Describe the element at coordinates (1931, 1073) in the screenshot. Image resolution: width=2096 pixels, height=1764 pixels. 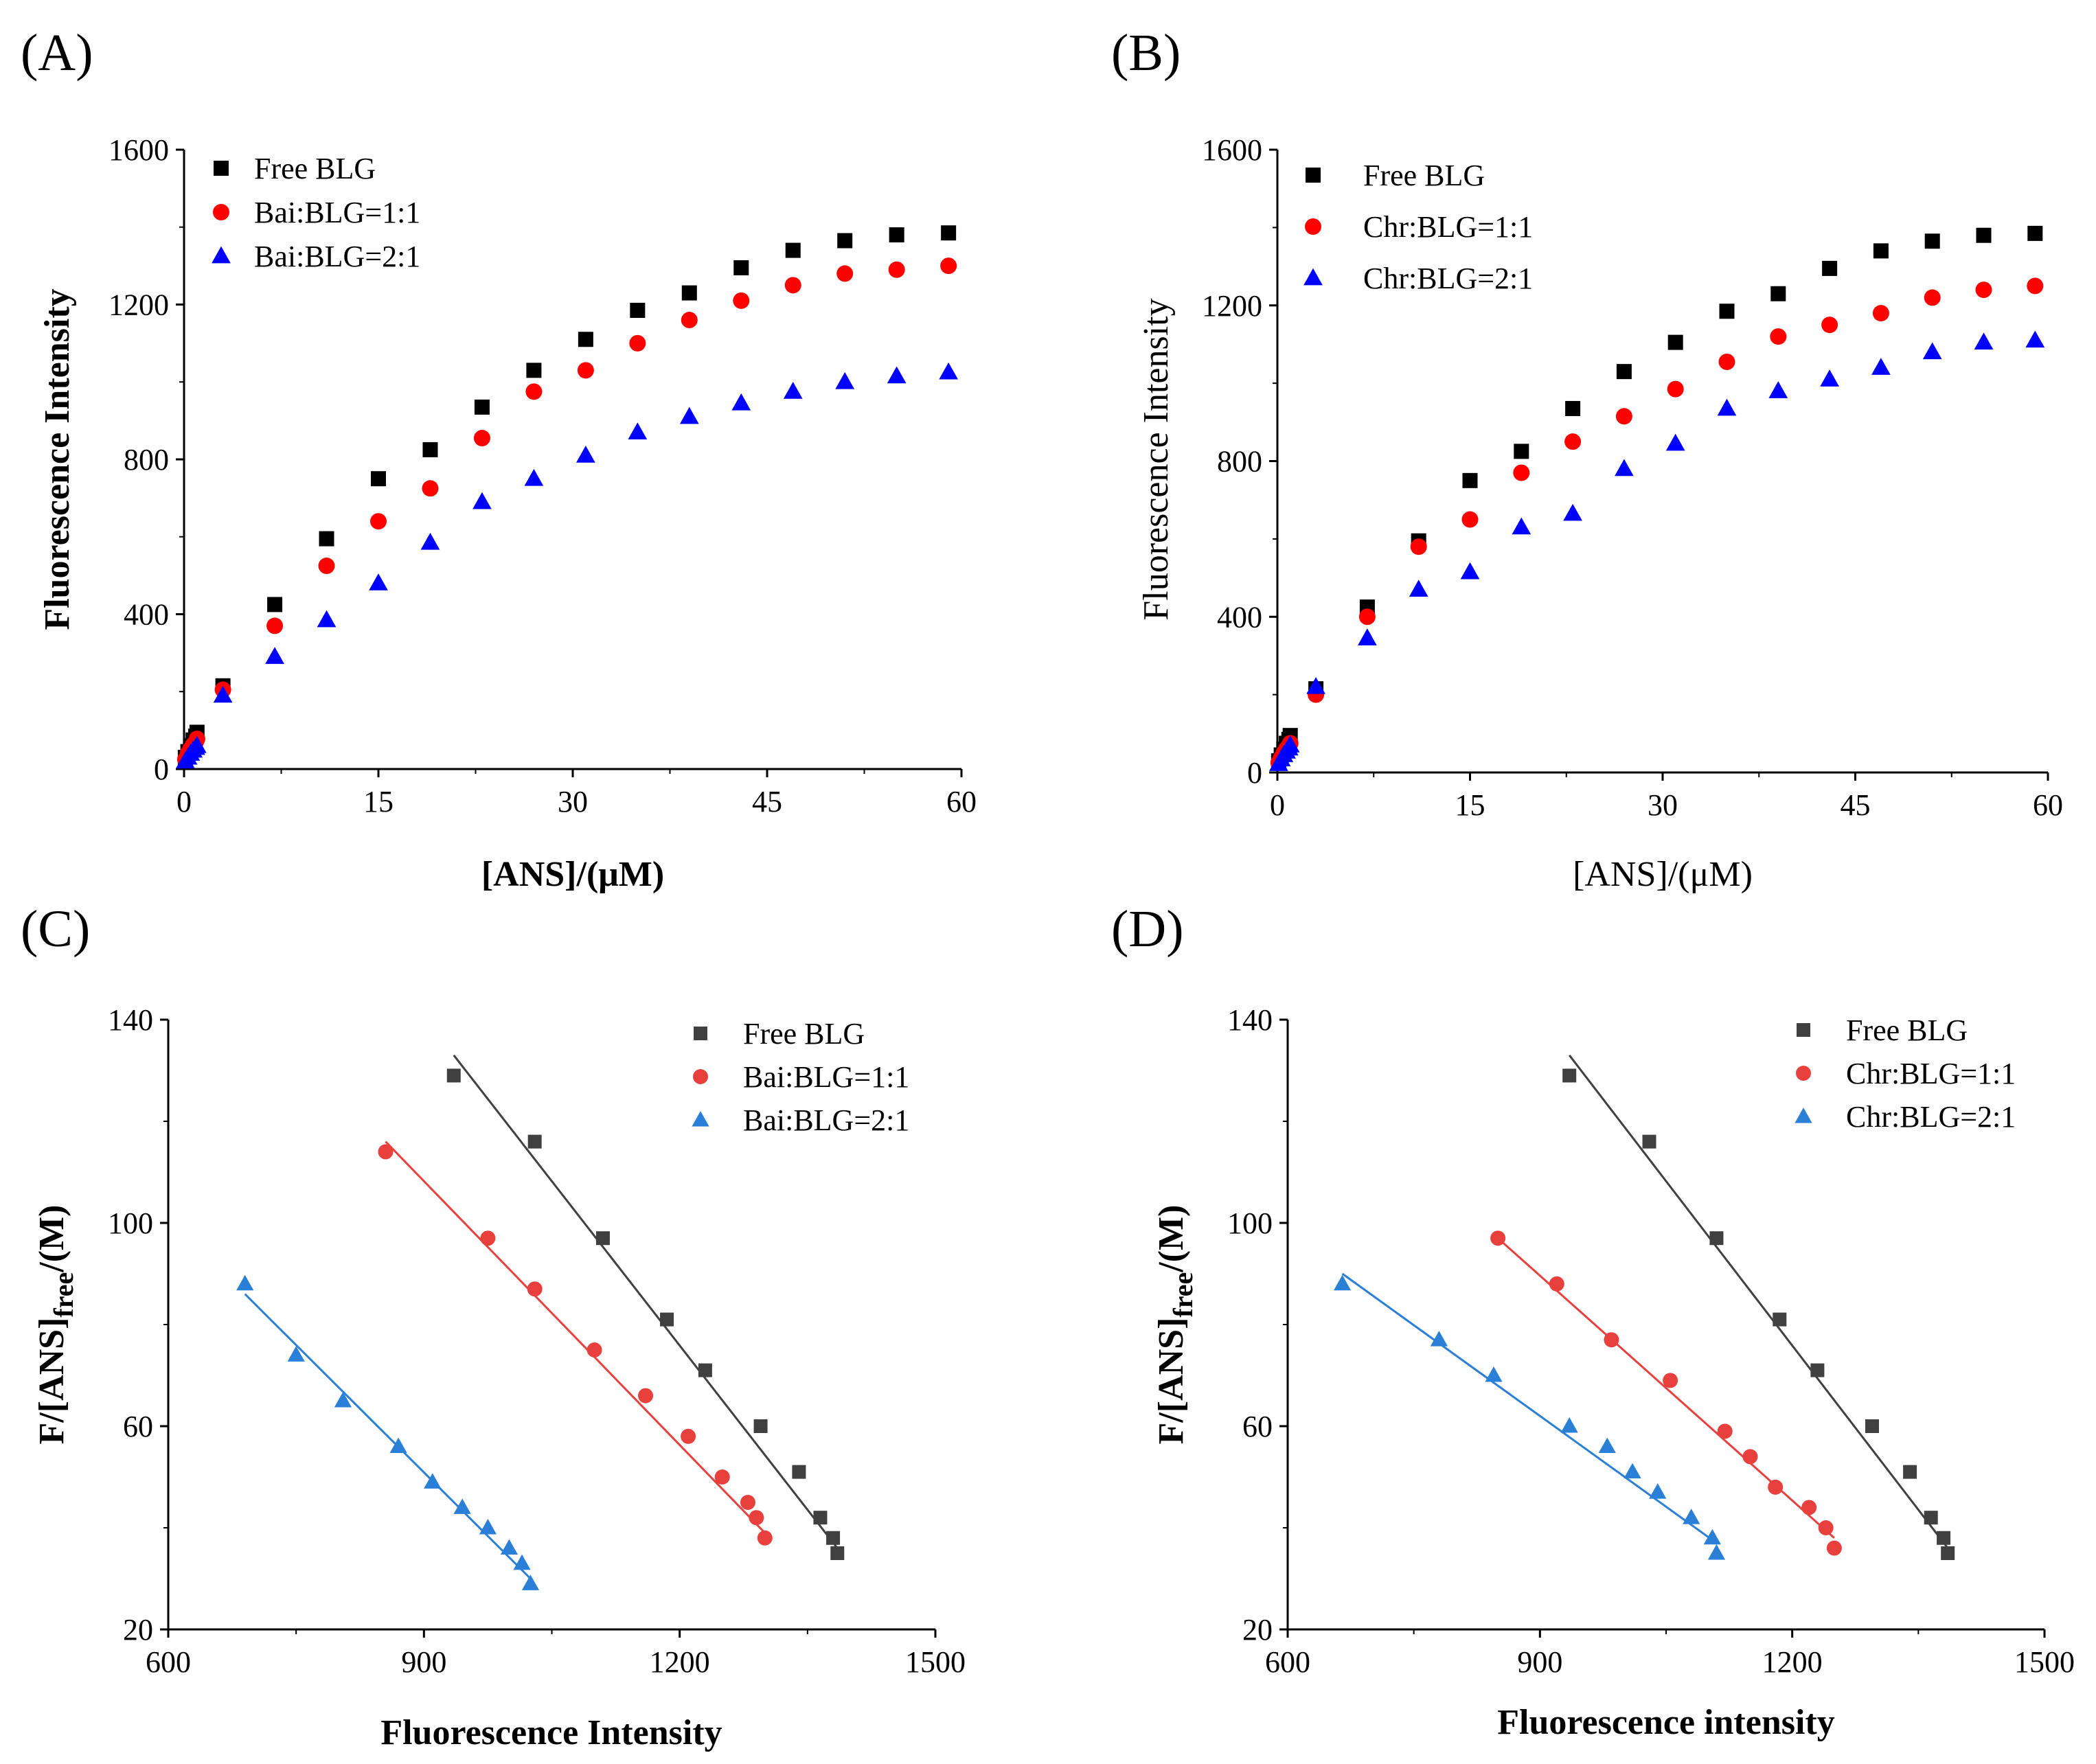
I see `legend-label: Chr:BLG=1:1` at that location.